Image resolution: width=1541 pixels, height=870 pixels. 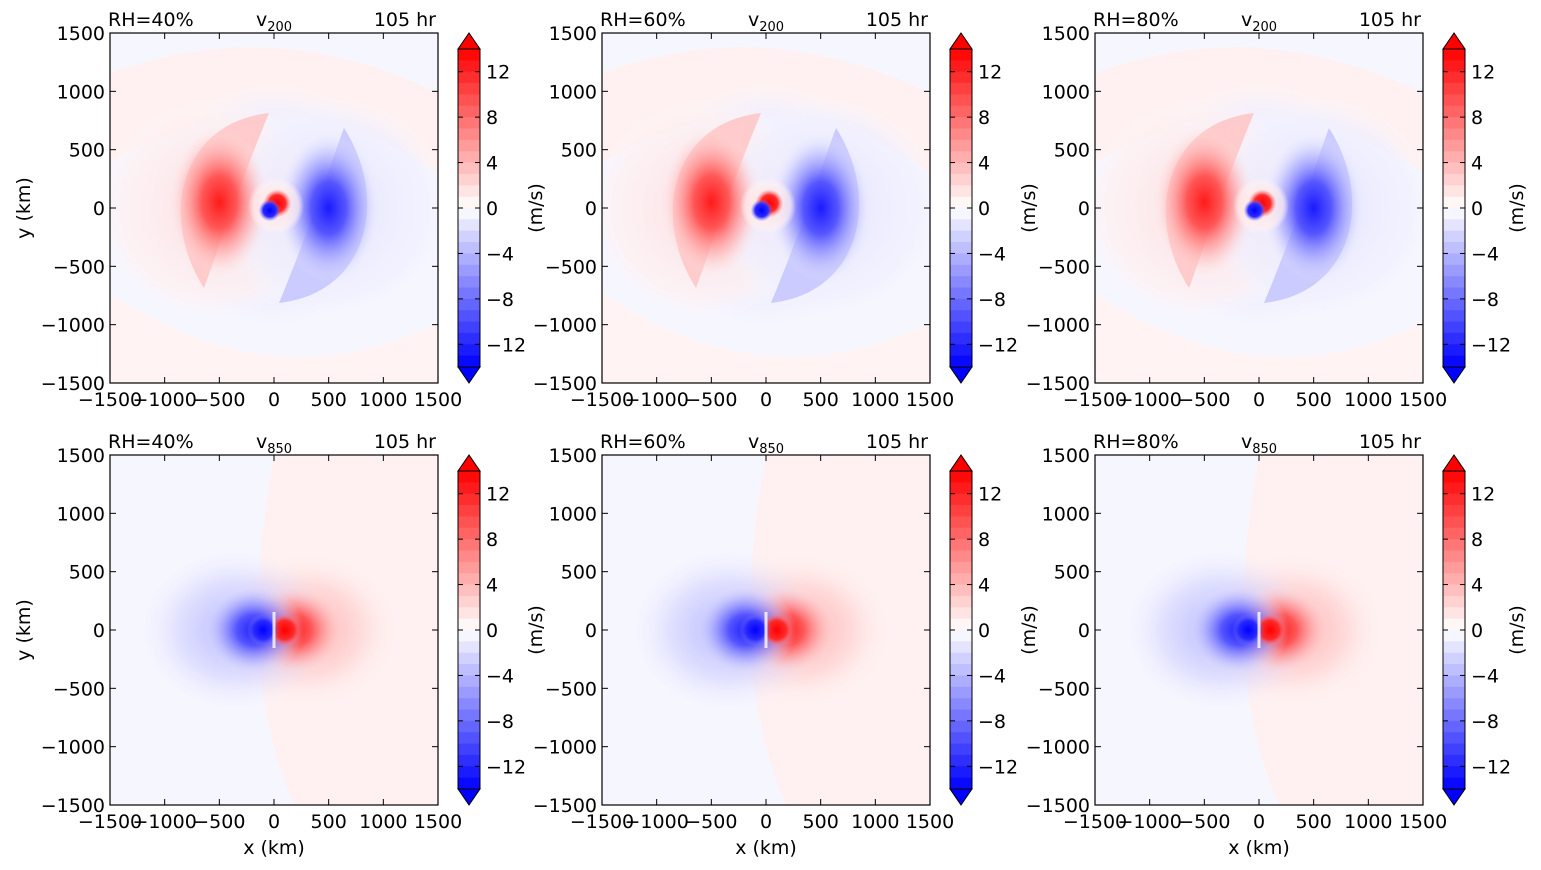 What do you see at coordinates (469, 797) in the screenshot?
I see `colorbar-extend-min` at bounding box center [469, 797].